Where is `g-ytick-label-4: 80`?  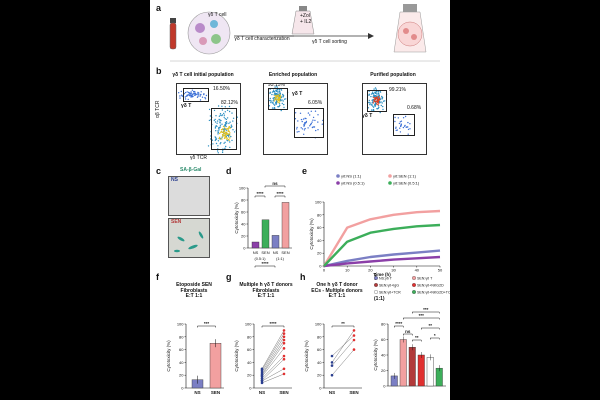
g-ytick-label-4: 80 is located at coordinates (249, 336).